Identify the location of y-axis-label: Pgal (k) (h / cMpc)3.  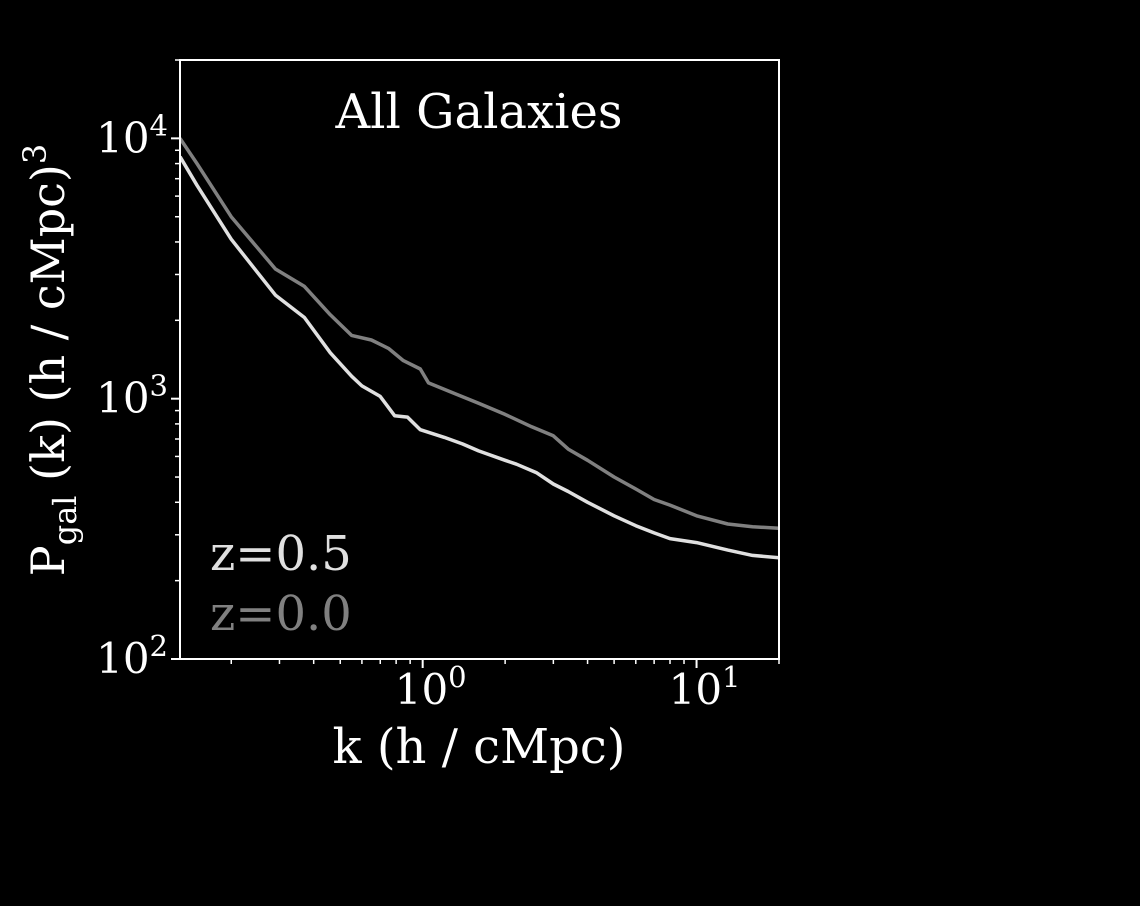
(50, 360).